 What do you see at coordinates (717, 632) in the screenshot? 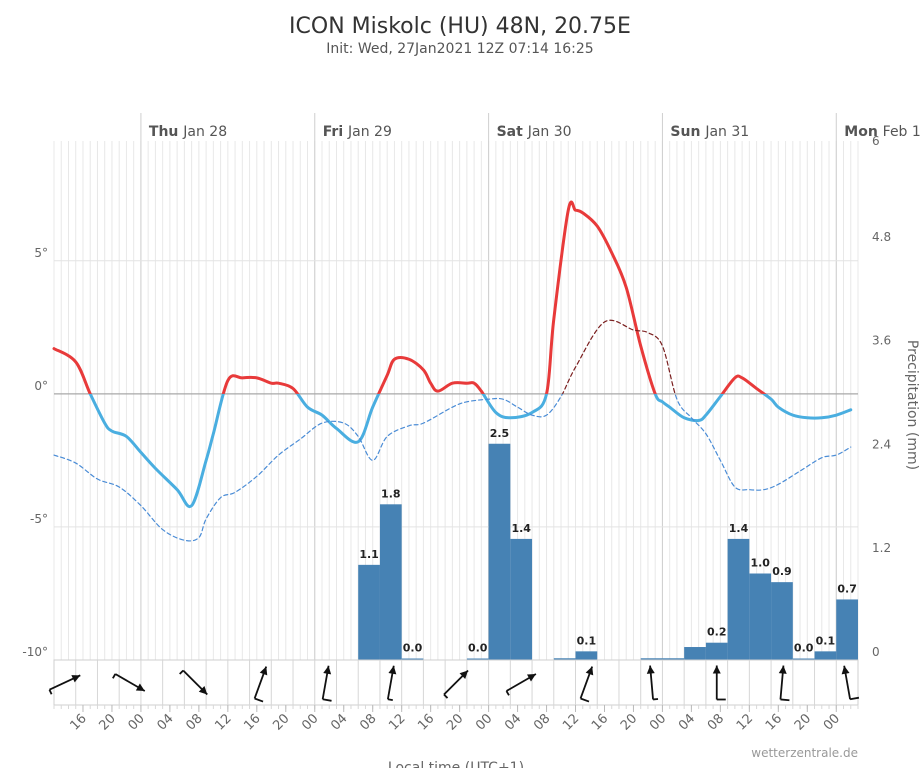
I see `precip-label: 0.2` at bounding box center [717, 632].